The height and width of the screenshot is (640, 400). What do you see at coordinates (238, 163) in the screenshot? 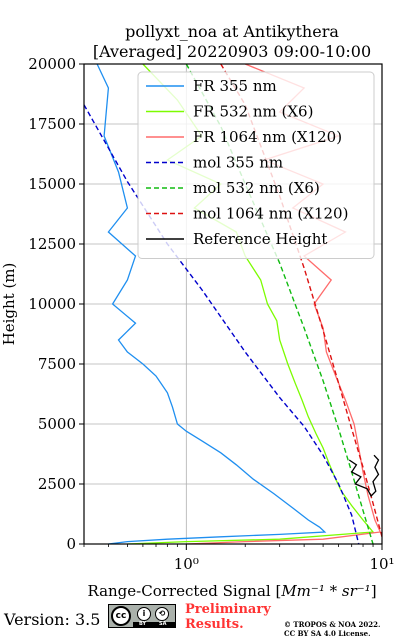
I see `legend-label: mol 355 nm` at bounding box center [238, 163].